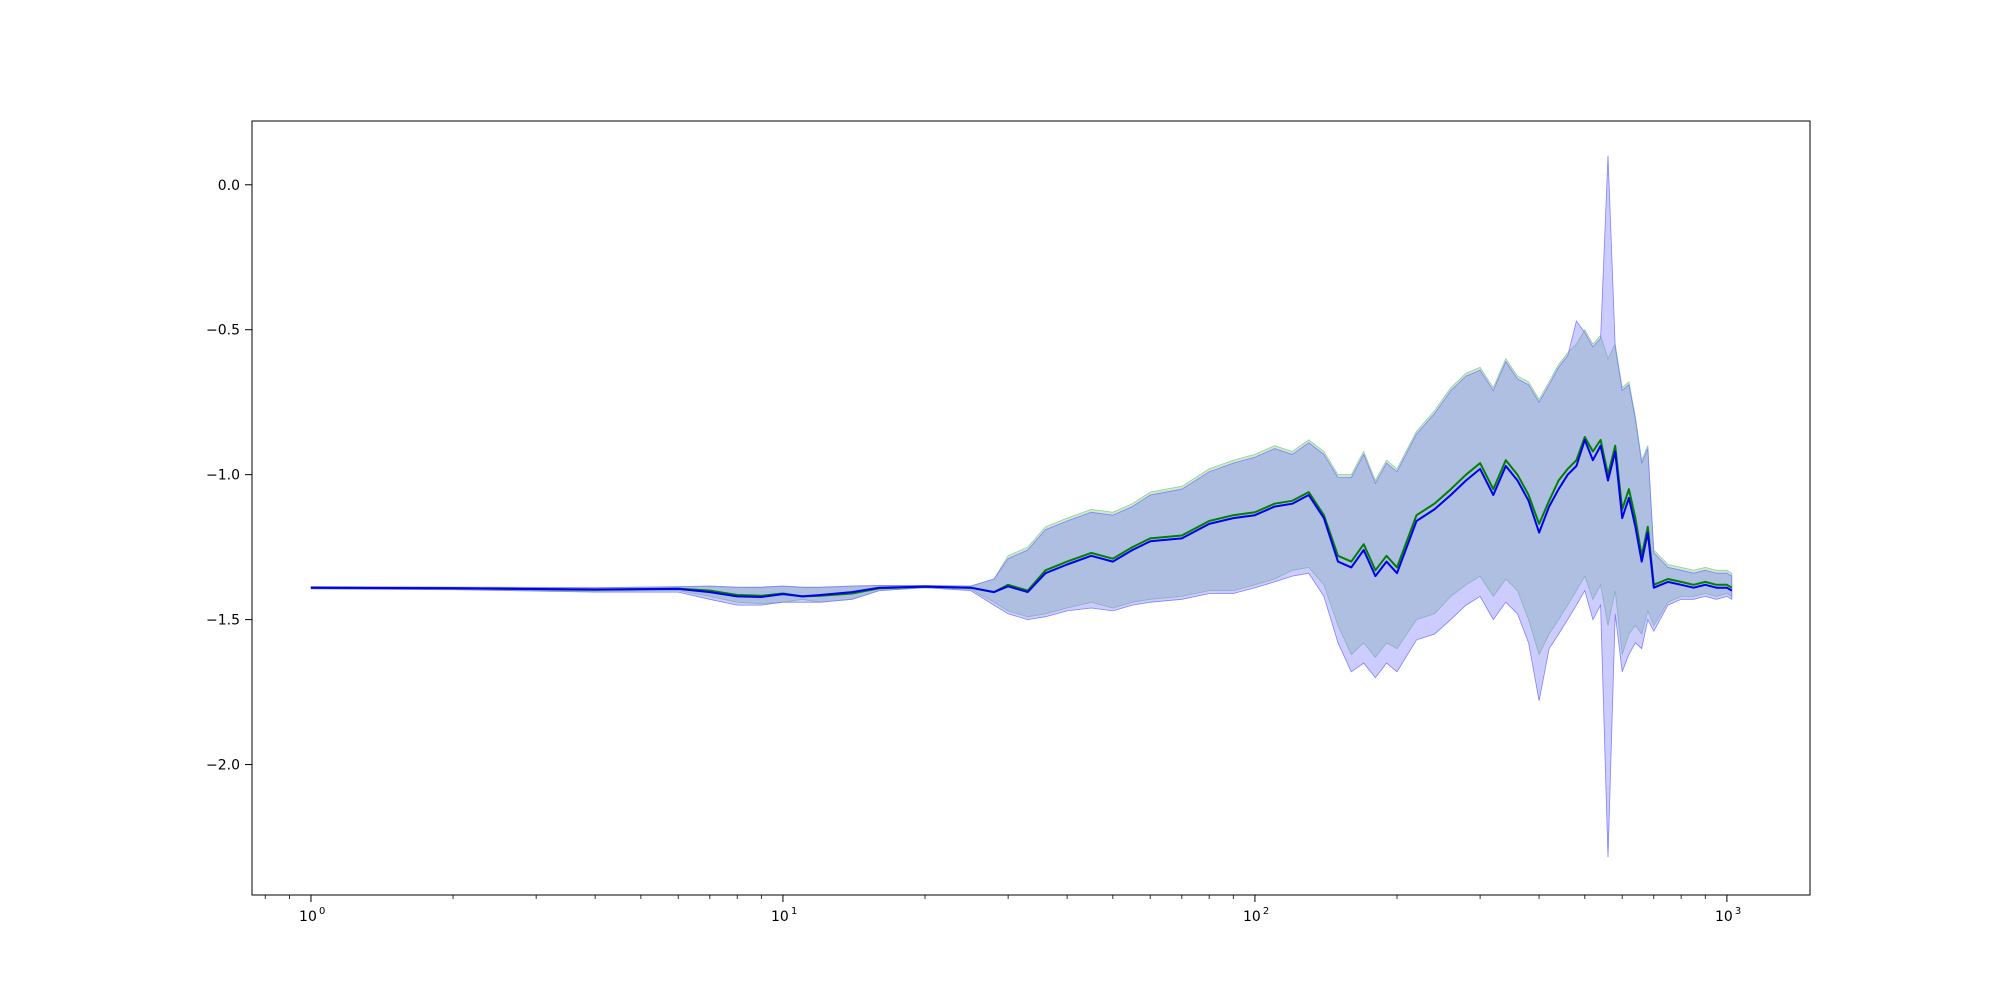  Describe the element at coordinates (1738, 911) in the screenshot. I see `x-tick-exponent: 3` at that location.